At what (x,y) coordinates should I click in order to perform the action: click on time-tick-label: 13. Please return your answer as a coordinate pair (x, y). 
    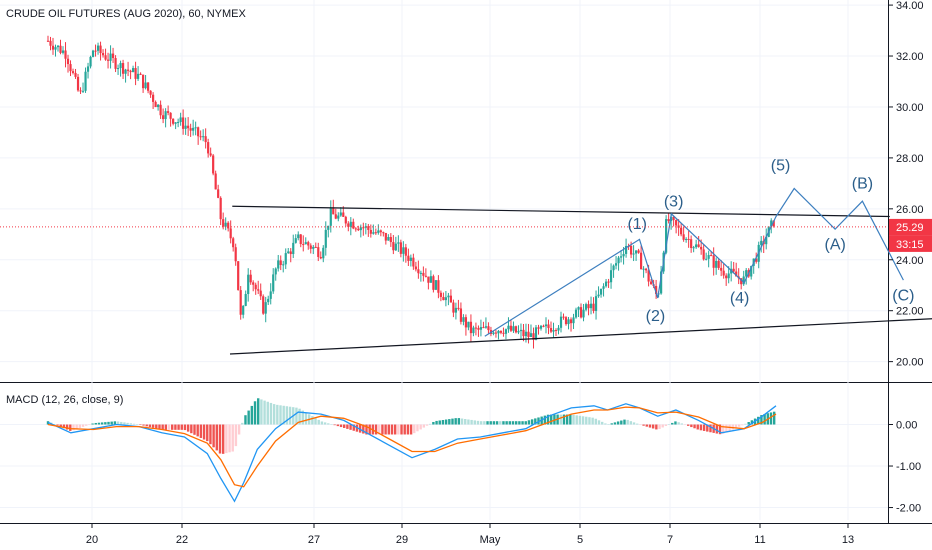
    Looking at the image, I should click on (848, 540).